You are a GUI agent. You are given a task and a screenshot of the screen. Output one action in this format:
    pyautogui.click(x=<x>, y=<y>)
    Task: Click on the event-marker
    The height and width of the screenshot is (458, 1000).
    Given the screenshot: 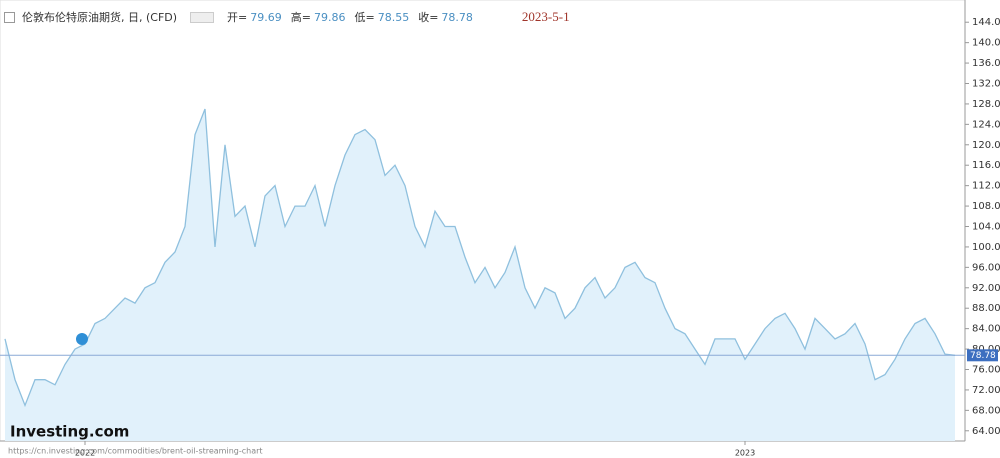 What is the action you would take?
    pyautogui.click(x=82, y=339)
    